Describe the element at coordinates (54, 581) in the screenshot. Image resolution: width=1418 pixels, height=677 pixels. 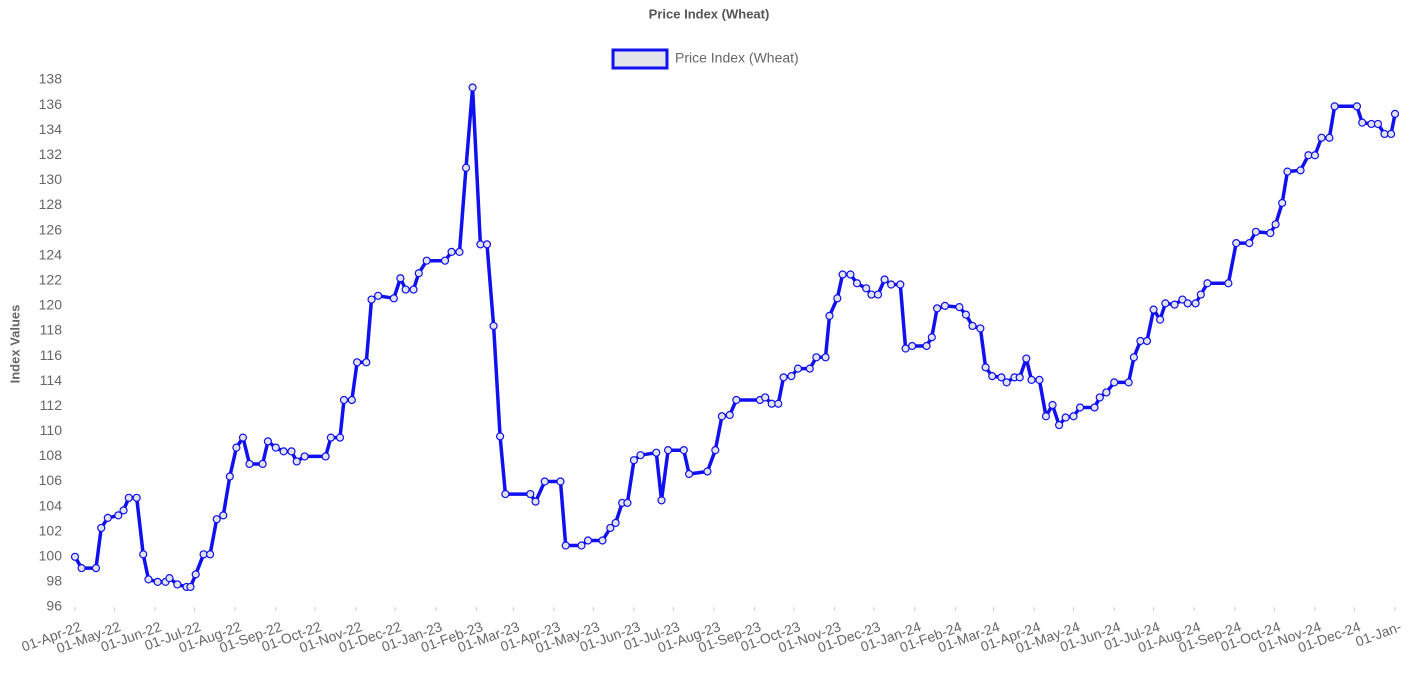
I see `y-tick-label: 98` at that location.